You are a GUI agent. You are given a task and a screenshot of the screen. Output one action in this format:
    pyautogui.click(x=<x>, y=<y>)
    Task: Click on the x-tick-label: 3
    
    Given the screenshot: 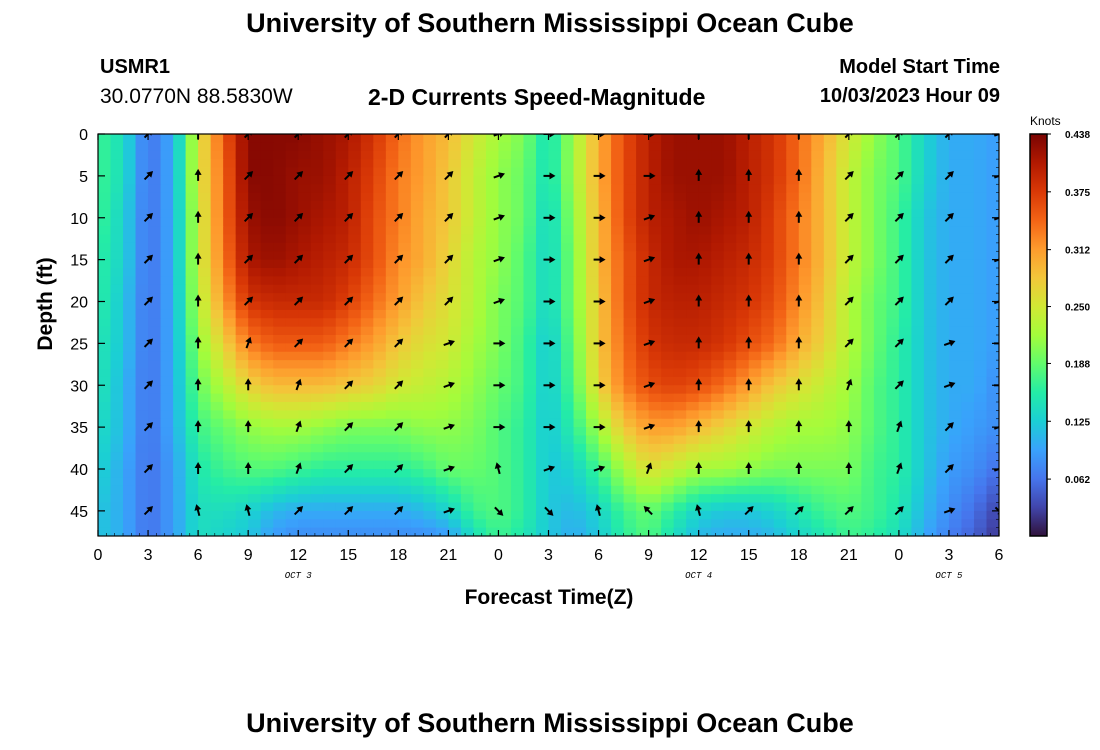 What is the action you would take?
    pyautogui.click(x=148, y=555)
    